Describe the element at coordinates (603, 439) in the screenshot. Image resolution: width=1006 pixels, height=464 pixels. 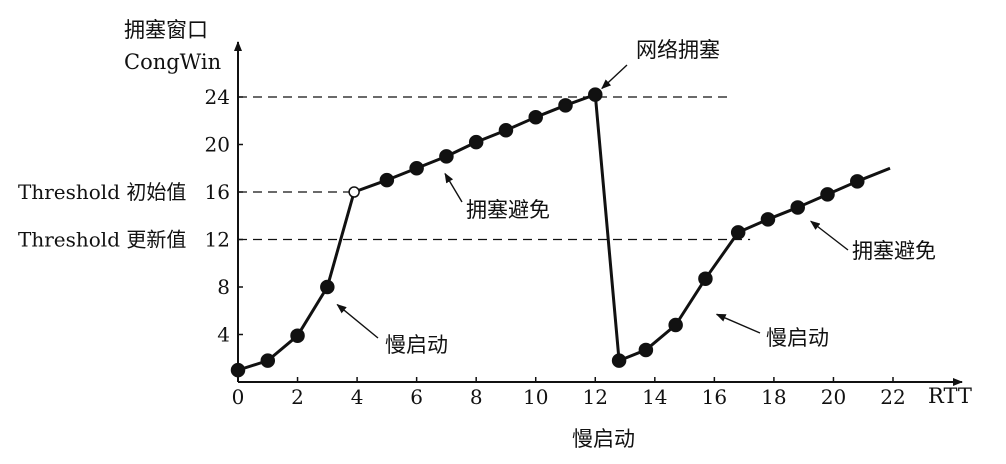
I see `bottom-caption: 慢启动` at that location.